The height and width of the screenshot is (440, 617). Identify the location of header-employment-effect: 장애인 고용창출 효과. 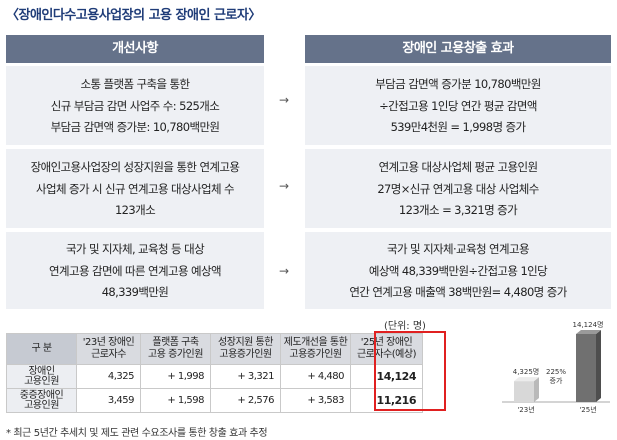
(458, 49).